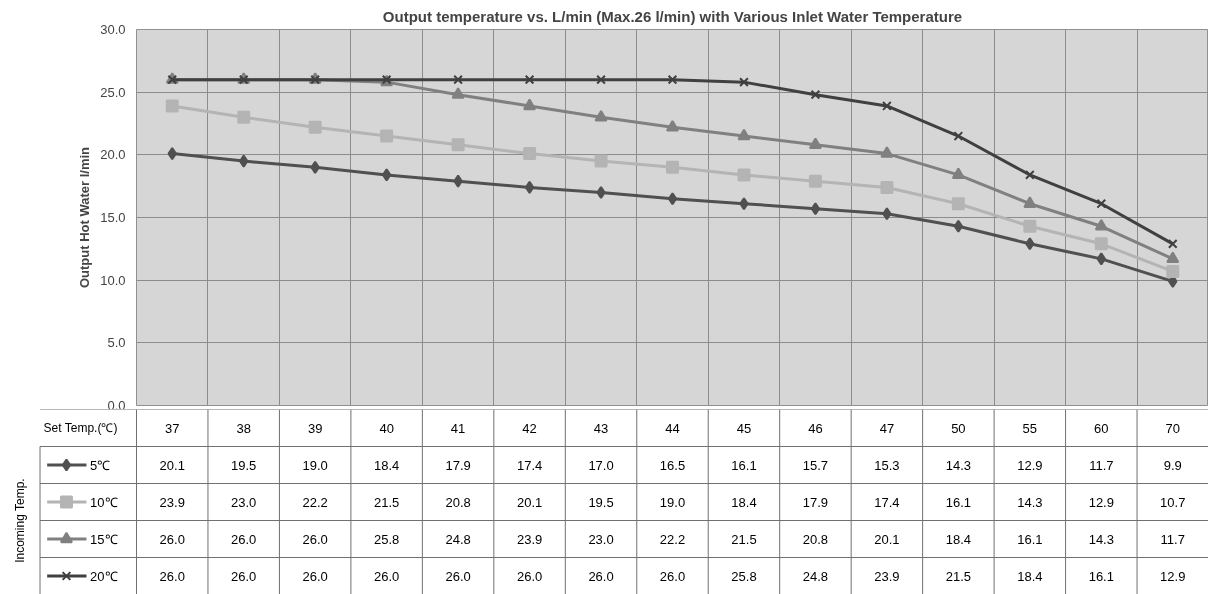  Describe the element at coordinates (104, 576) in the screenshot. I see `legend-label: 20℃` at that location.